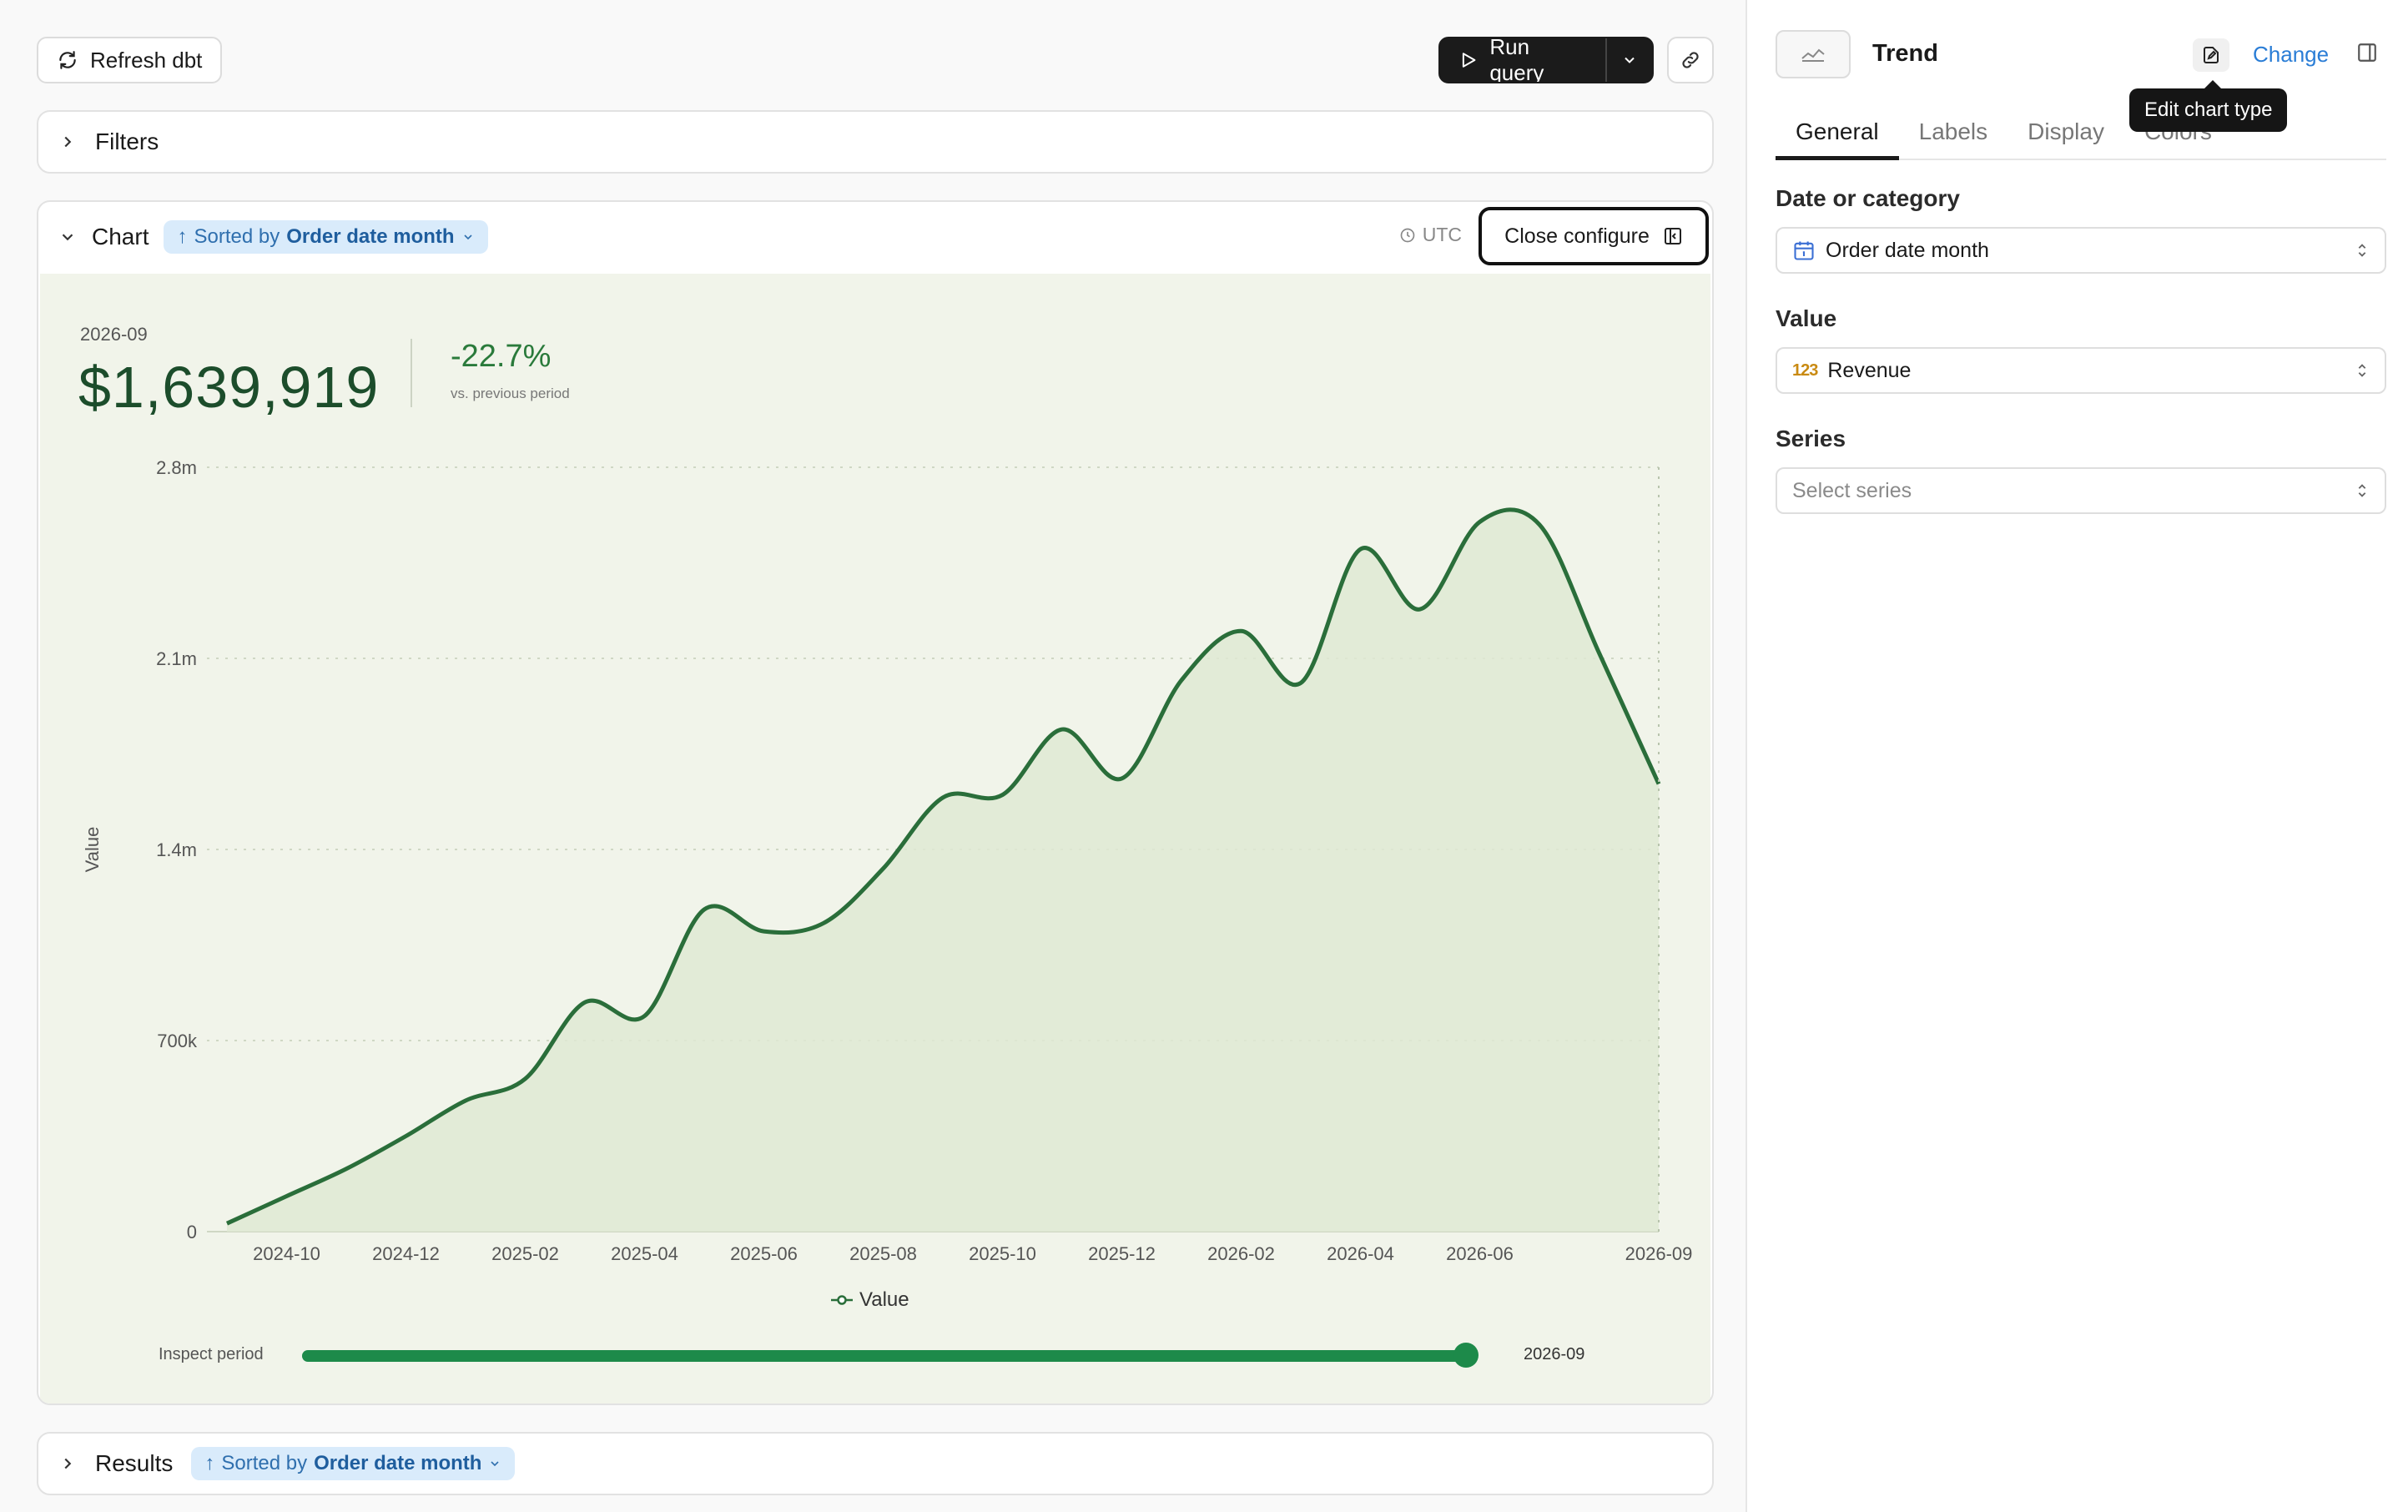  What do you see at coordinates (2208, 106) in the screenshot?
I see `edit-chart-type-tooltip: Edit chart type` at bounding box center [2208, 106].